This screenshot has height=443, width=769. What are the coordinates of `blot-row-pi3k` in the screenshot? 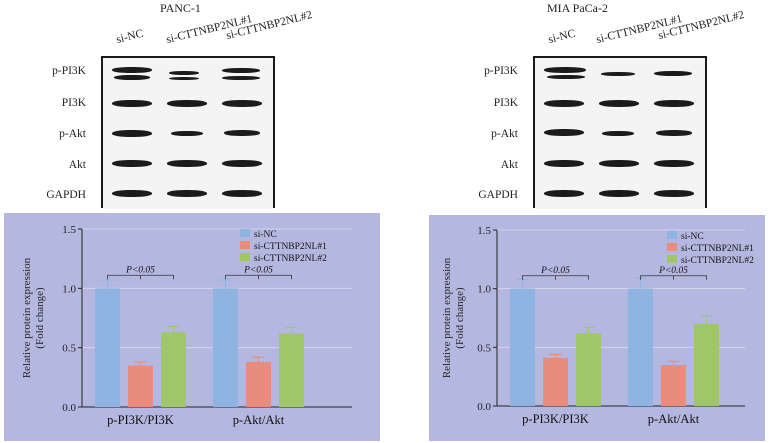 It's located at (620, 103).